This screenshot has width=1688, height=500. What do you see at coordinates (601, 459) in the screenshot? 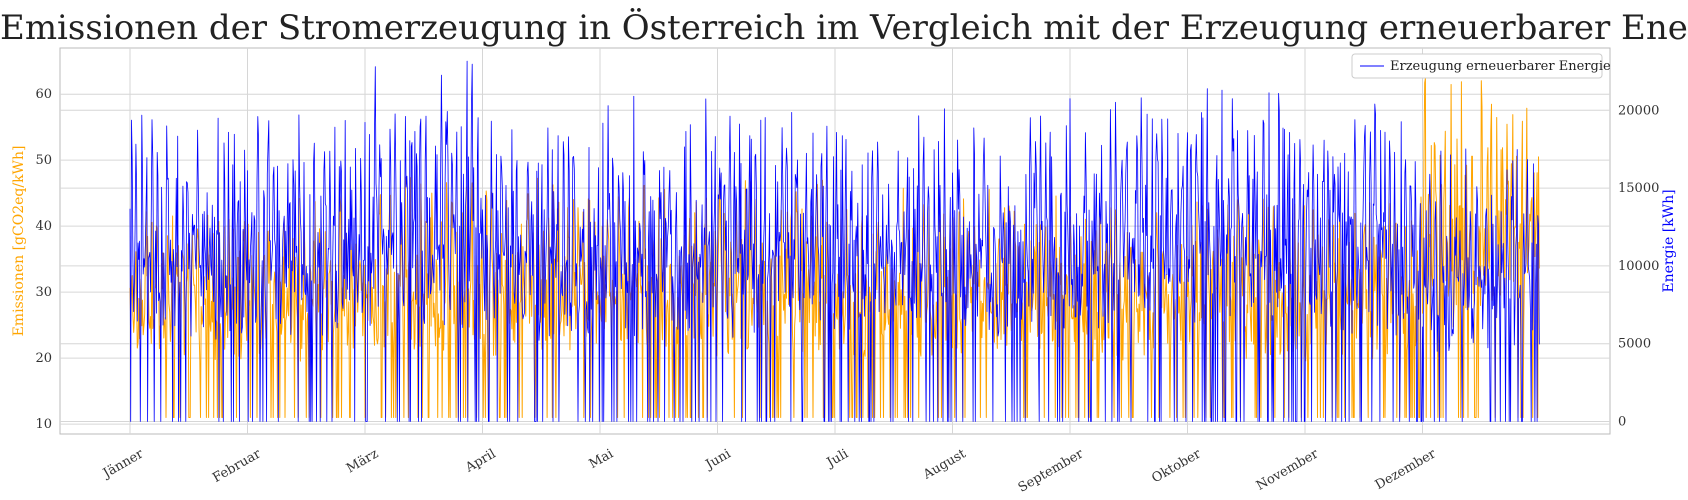
I see `x-tick-4: Mai` at bounding box center [601, 459].